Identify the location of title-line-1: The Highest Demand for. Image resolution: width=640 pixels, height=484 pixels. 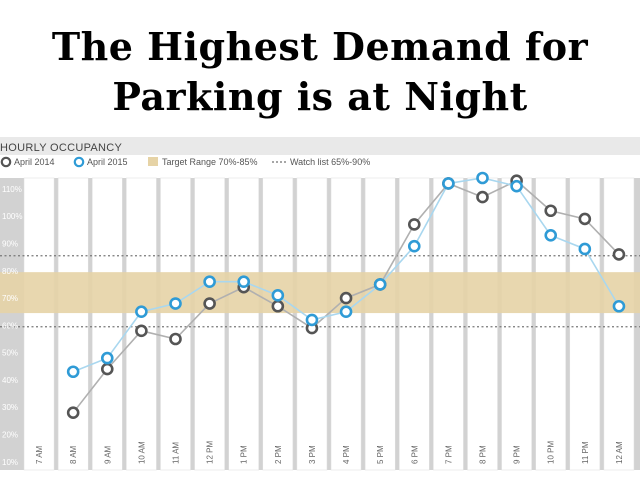
(320, 46).